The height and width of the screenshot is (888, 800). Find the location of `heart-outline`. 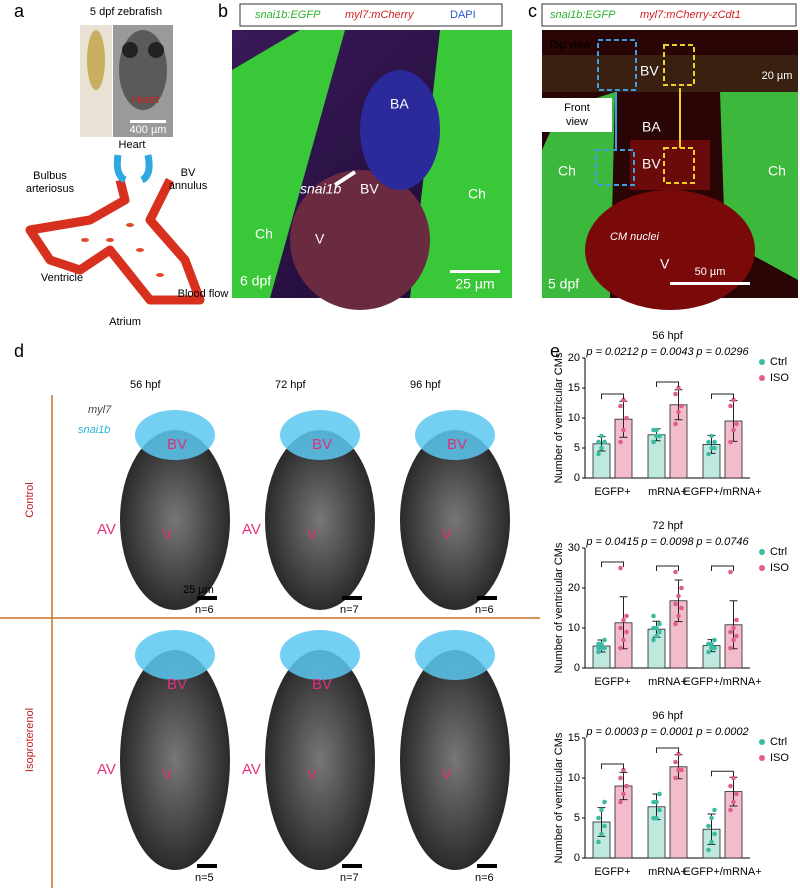

heart-outline is located at coordinates (115, 241).